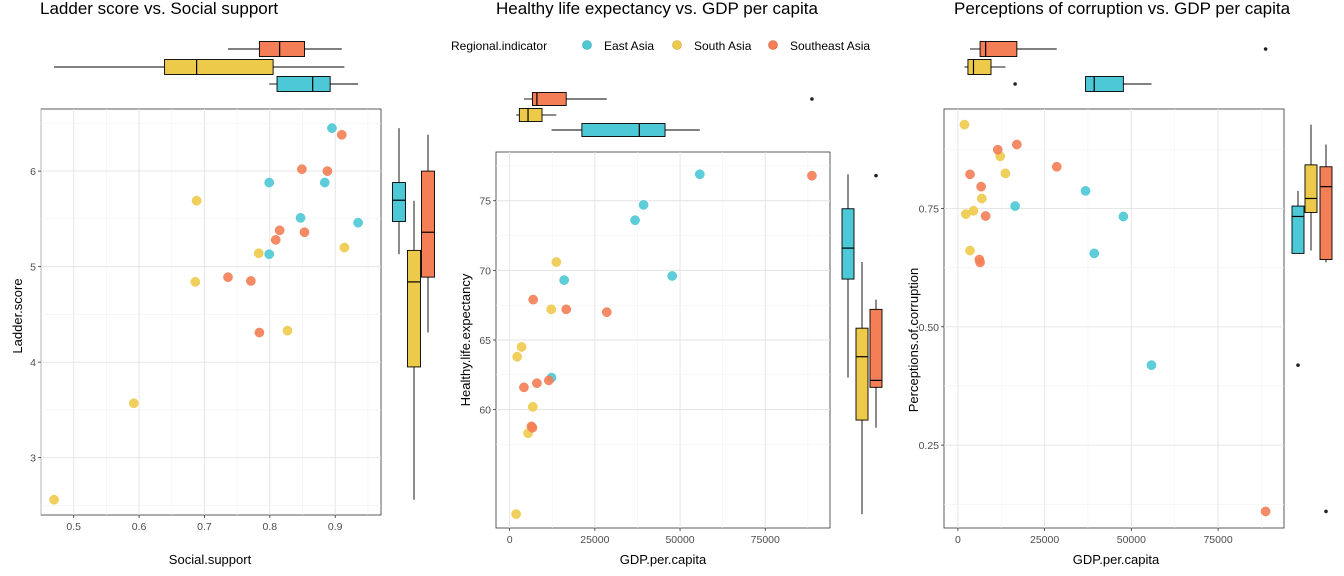  Describe the element at coordinates (1217, 540) in the screenshot. I see `x-tick-label: 75000` at that location.